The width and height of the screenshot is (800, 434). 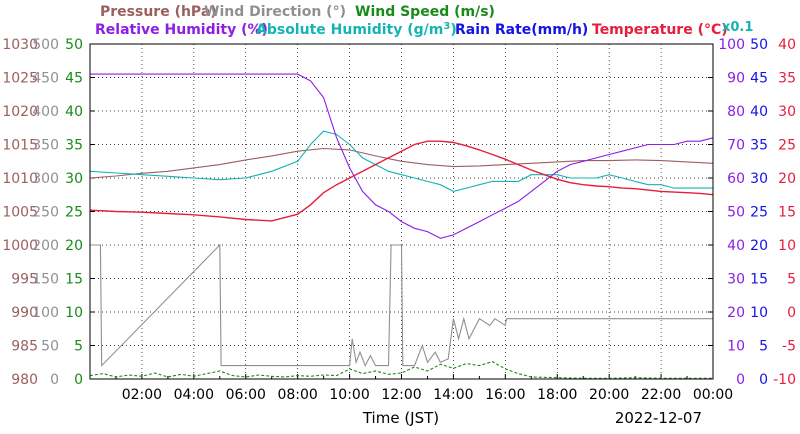 What do you see at coordinates (45, 280) in the screenshot?
I see `tick-label-wind-dir: 150` at bounding box center [45, 280].